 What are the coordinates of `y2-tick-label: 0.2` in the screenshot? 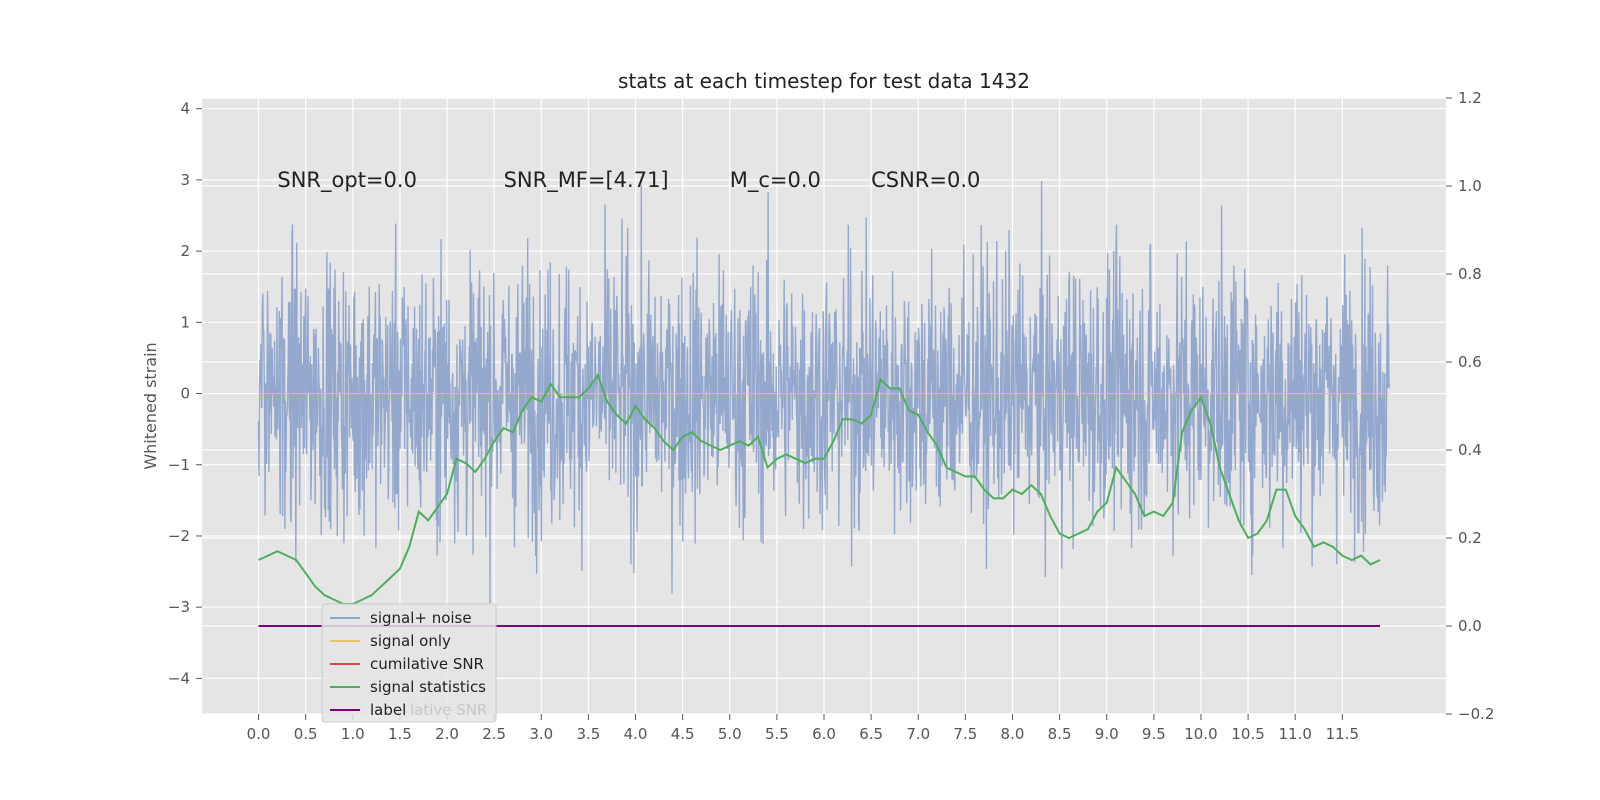 It's located at (1470, 538).